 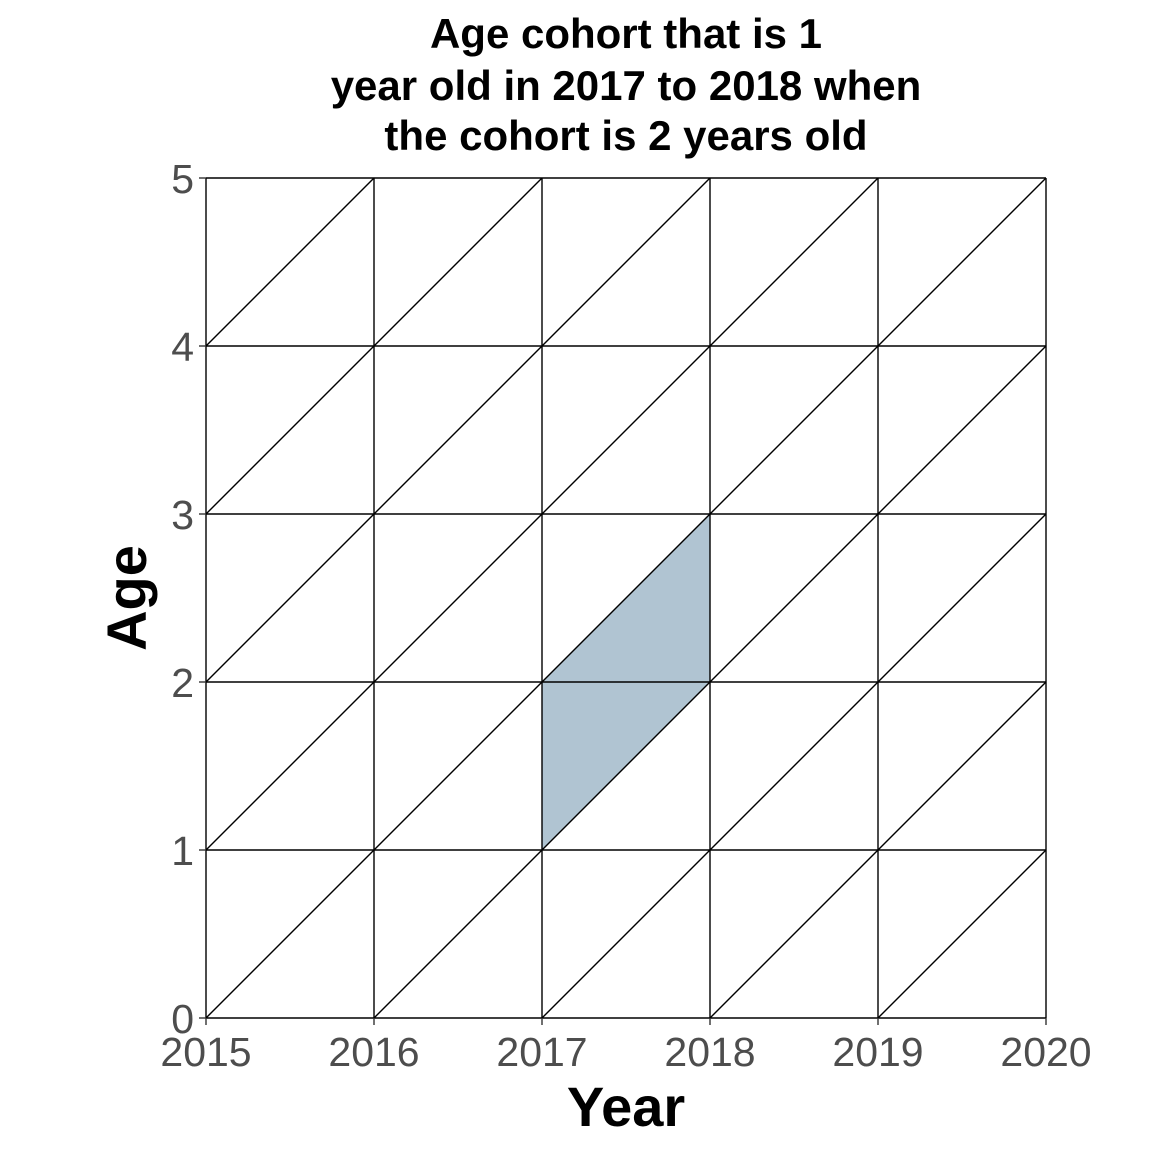 I want to click on y-tick-label-1: 1, so click(x=182, y=851).